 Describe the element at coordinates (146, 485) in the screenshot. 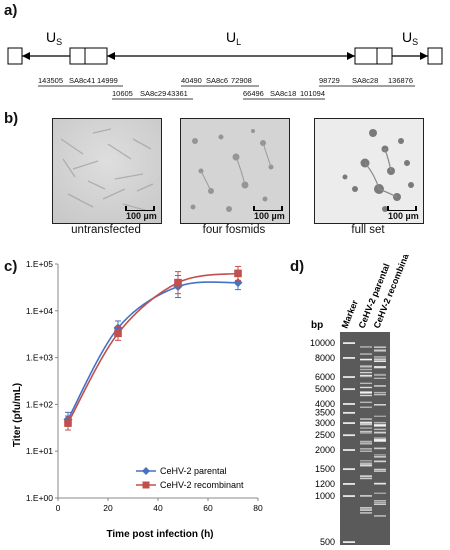

I see `legend-marker-recombinant` at that location.